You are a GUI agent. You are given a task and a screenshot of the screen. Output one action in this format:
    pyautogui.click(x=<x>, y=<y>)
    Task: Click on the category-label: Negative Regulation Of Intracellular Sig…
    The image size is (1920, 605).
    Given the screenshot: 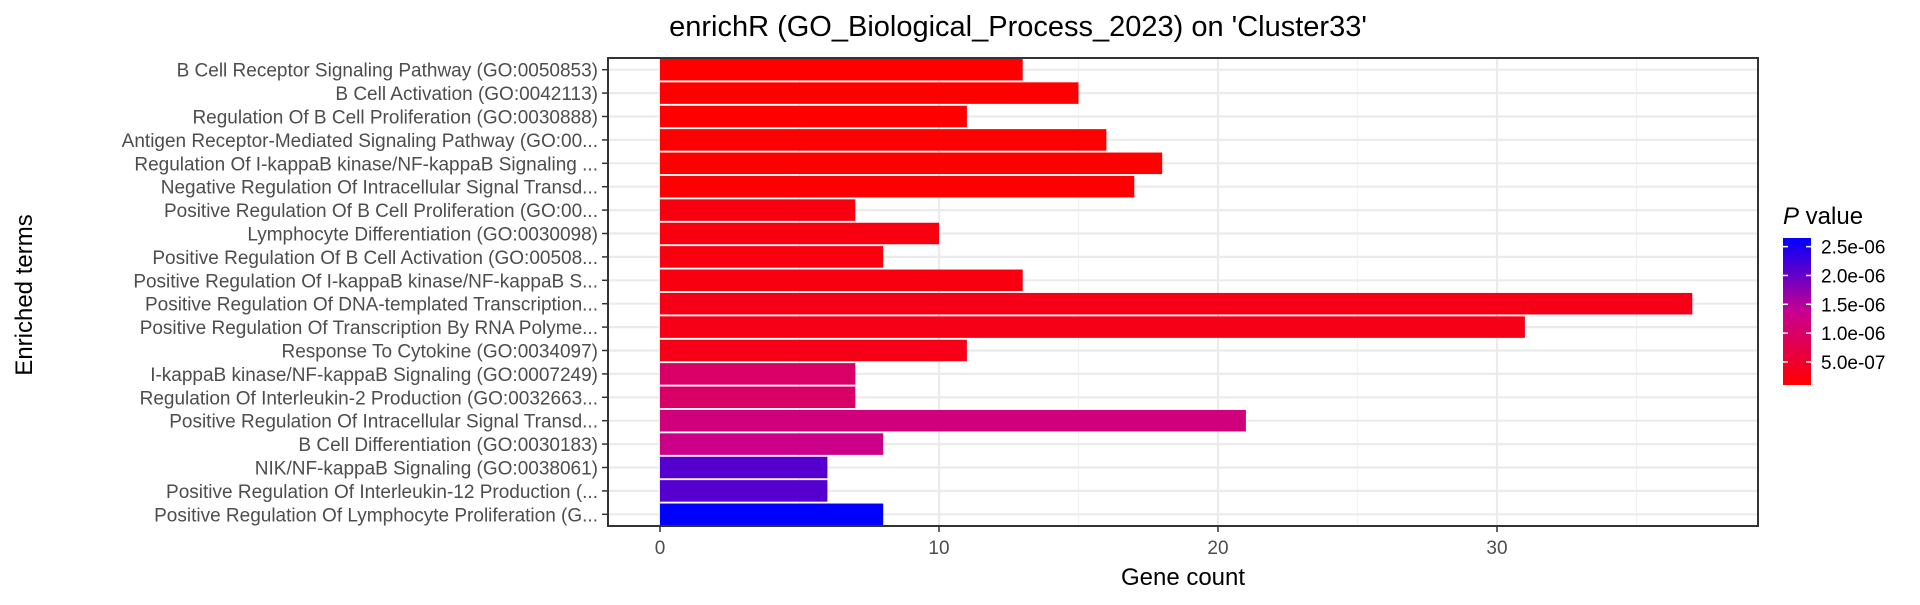 What is the action you would take?
    pyautogui.click(x=379, y=188)
    